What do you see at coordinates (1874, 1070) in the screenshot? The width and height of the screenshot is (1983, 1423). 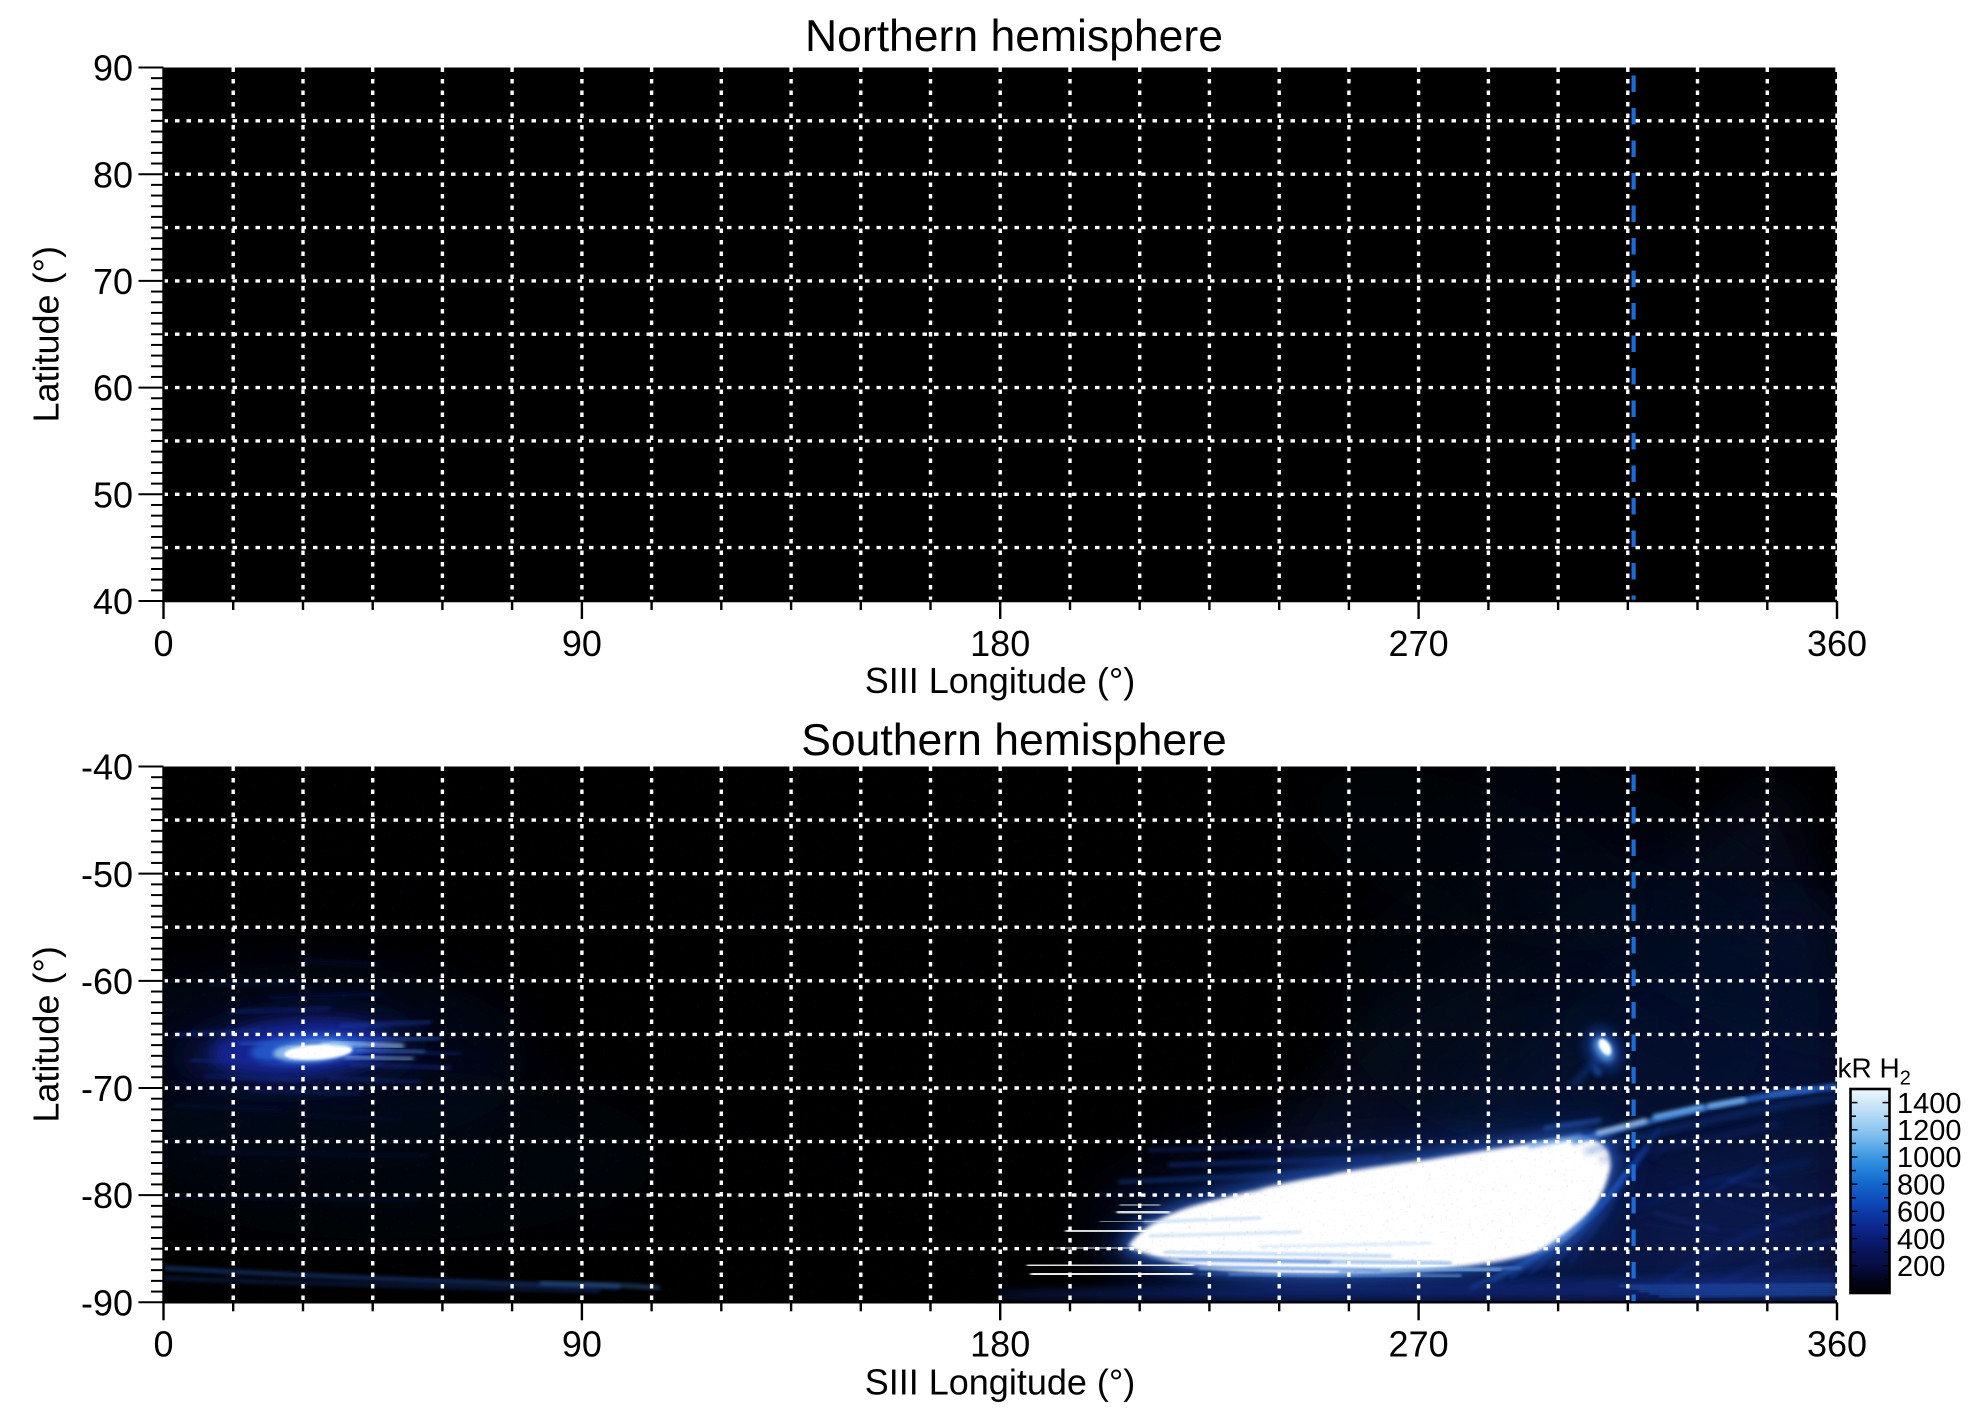 I see `svg-text: kR H2` at bounding box center [1874, 1070].